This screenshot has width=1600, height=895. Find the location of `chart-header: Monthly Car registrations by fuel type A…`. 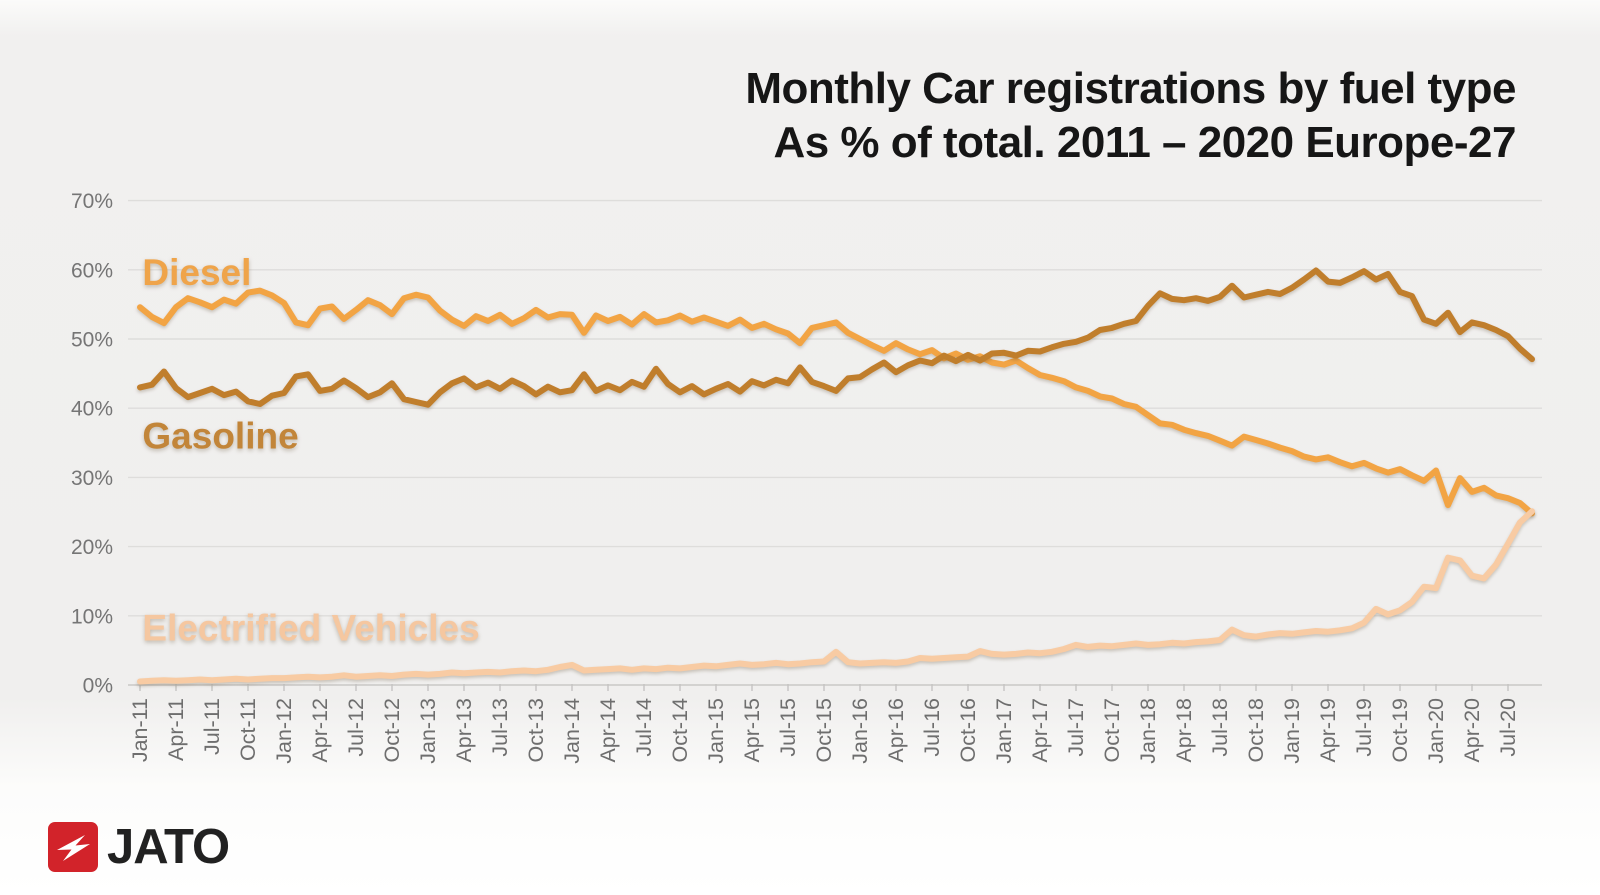

chart-header: Monthly Car registrations by fuel type A… is located at coordinates (1130, 116).